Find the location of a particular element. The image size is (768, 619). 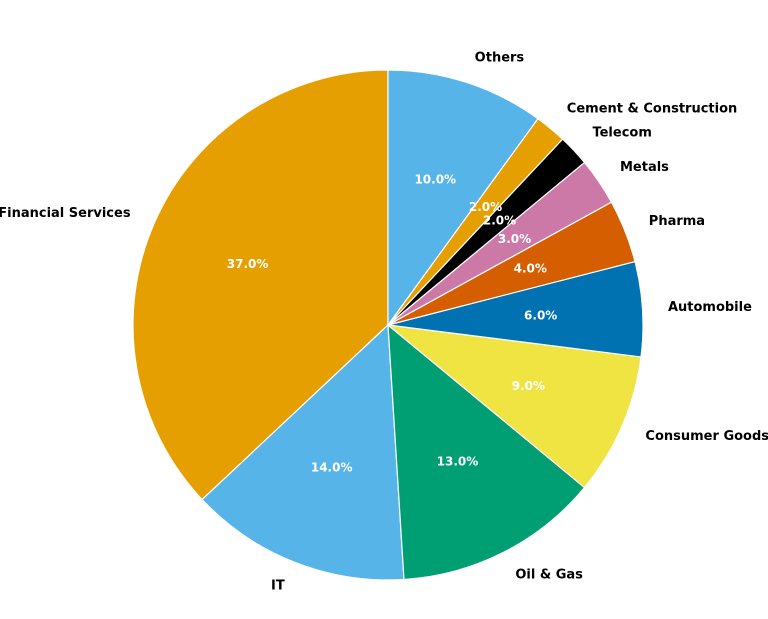

category-label-automobile: Automobile is located at coordinates (710, 307).